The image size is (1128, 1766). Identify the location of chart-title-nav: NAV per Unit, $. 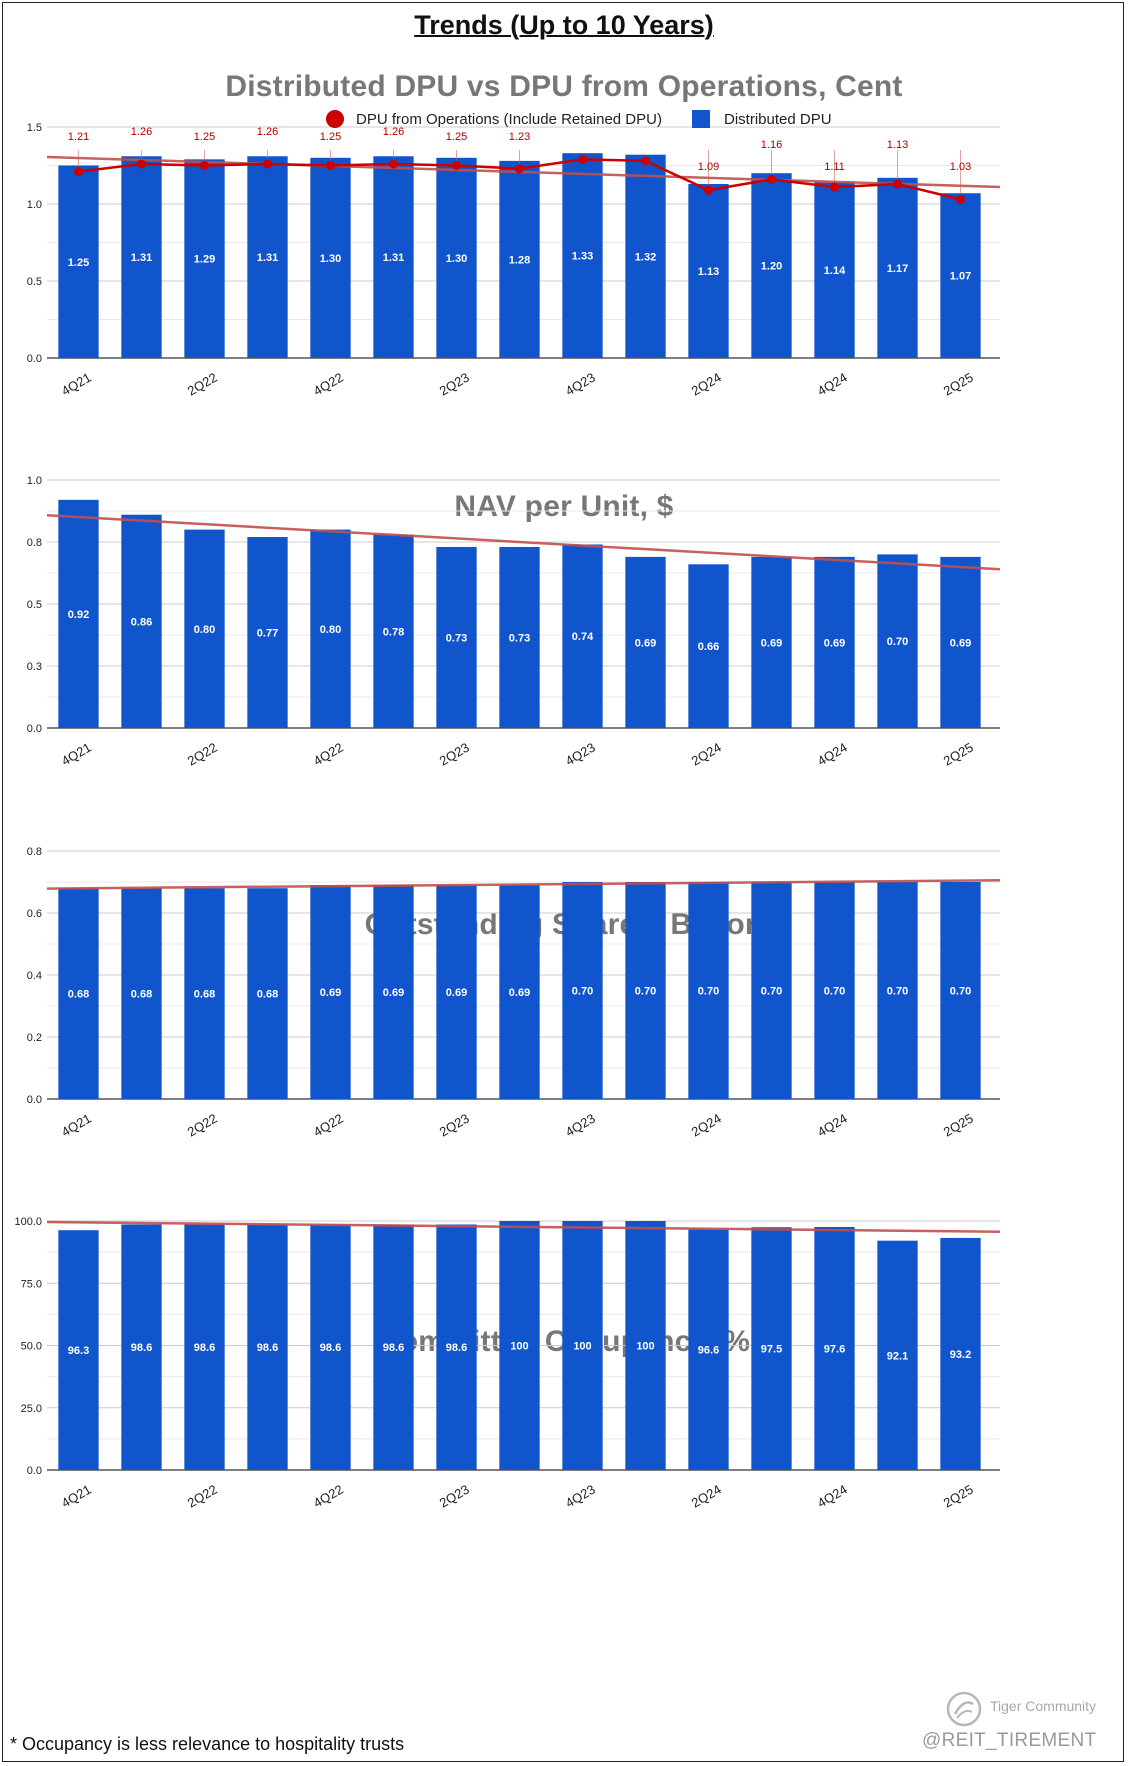
(564, 506).